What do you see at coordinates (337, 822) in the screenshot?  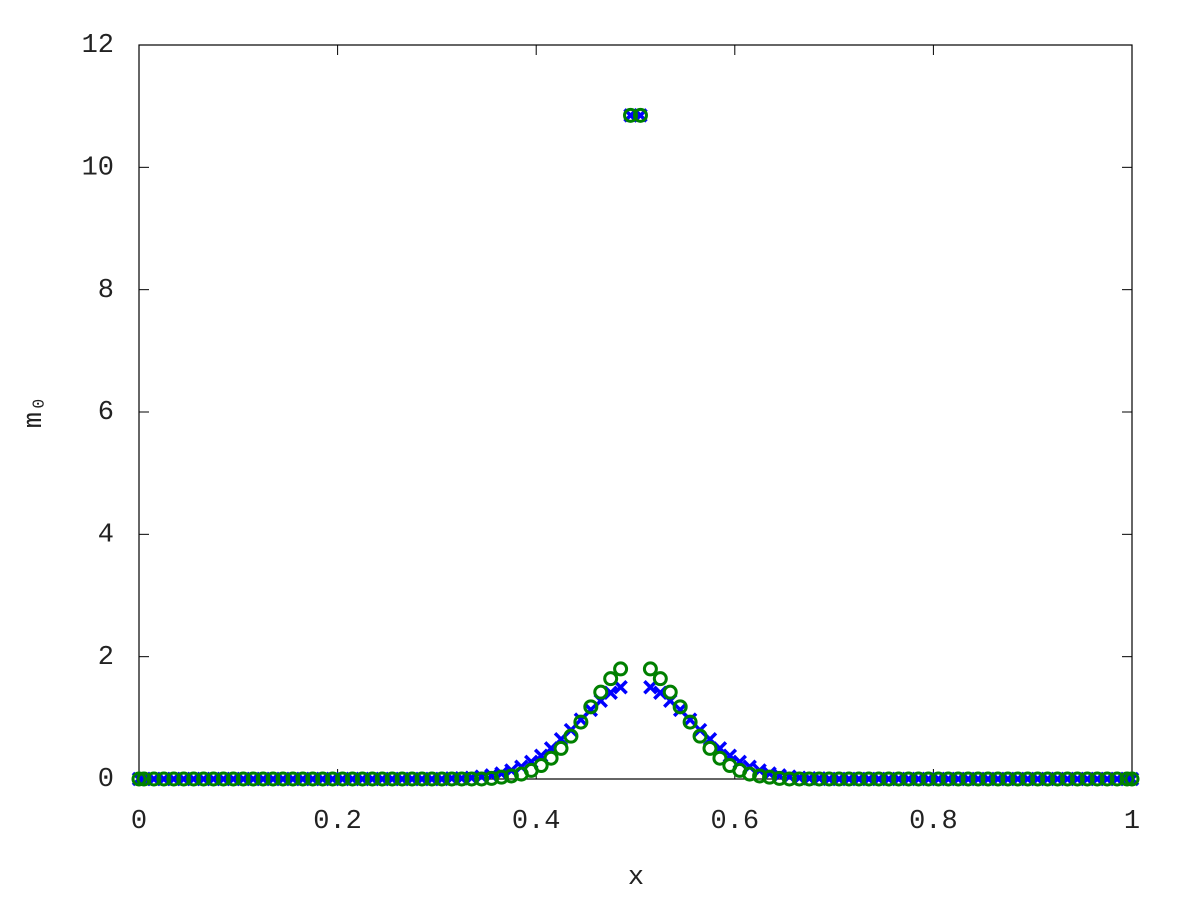 I see `x-tick-label: 0.2` at bounding box center [337, 822].